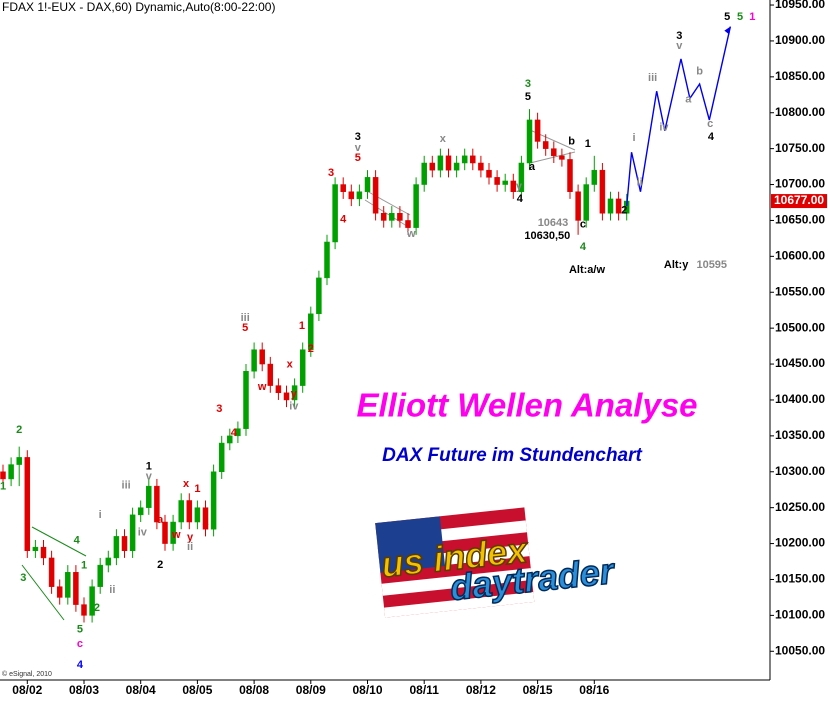 This screenshot has width=828, height=703. What do you see at coordinates (425, 690) in the screenshot?
I see `x-tick-label: 08/11` at bounding box center [425, 690].